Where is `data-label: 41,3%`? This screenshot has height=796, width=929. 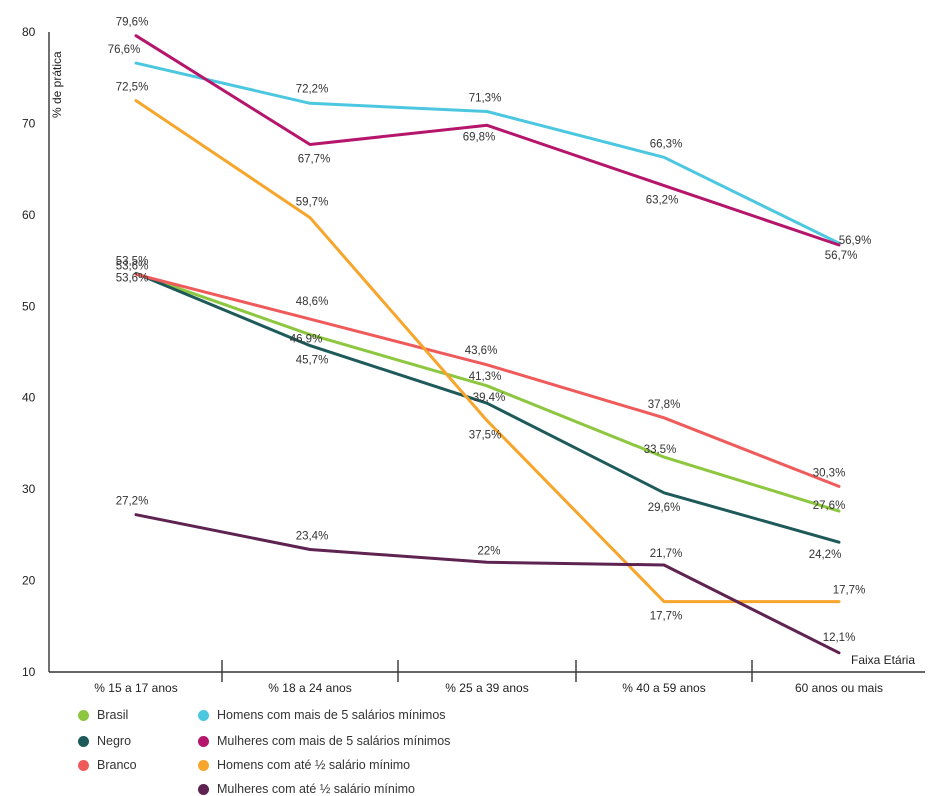
data-label: 41,3% is located at coordinates (485, 377).